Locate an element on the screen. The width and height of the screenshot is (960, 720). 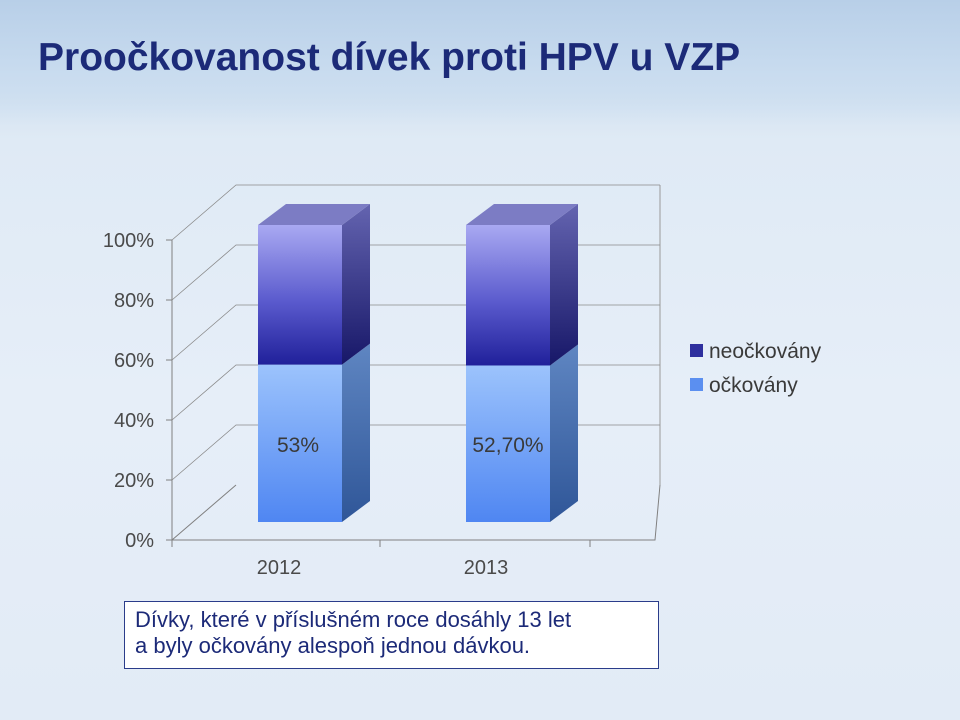
y-tick-label: 100% is located at coordinates (128, 241).